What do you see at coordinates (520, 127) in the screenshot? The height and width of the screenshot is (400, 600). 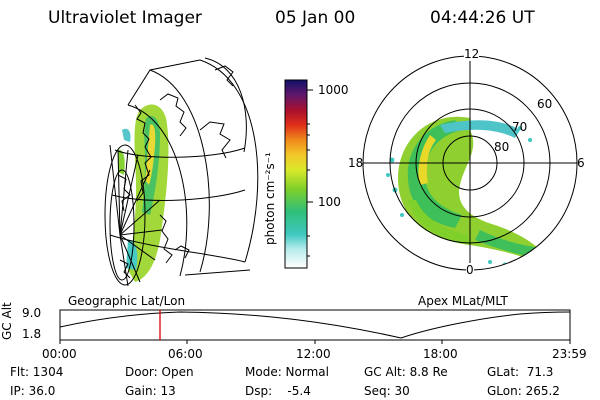 I see `lat-label-70: 70` at bounding box center [520, 127].